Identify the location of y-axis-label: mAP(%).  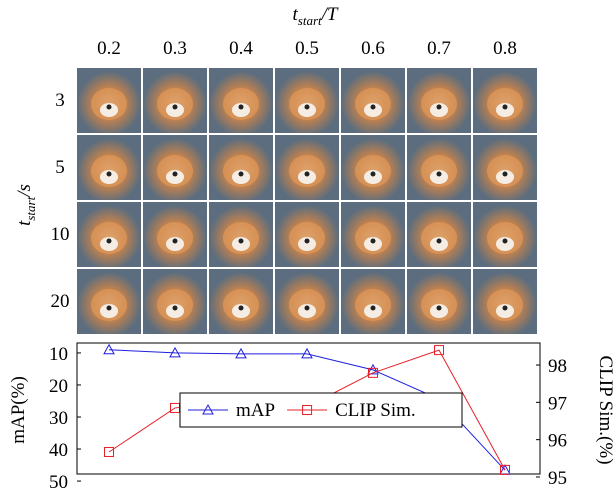
(18, 410).